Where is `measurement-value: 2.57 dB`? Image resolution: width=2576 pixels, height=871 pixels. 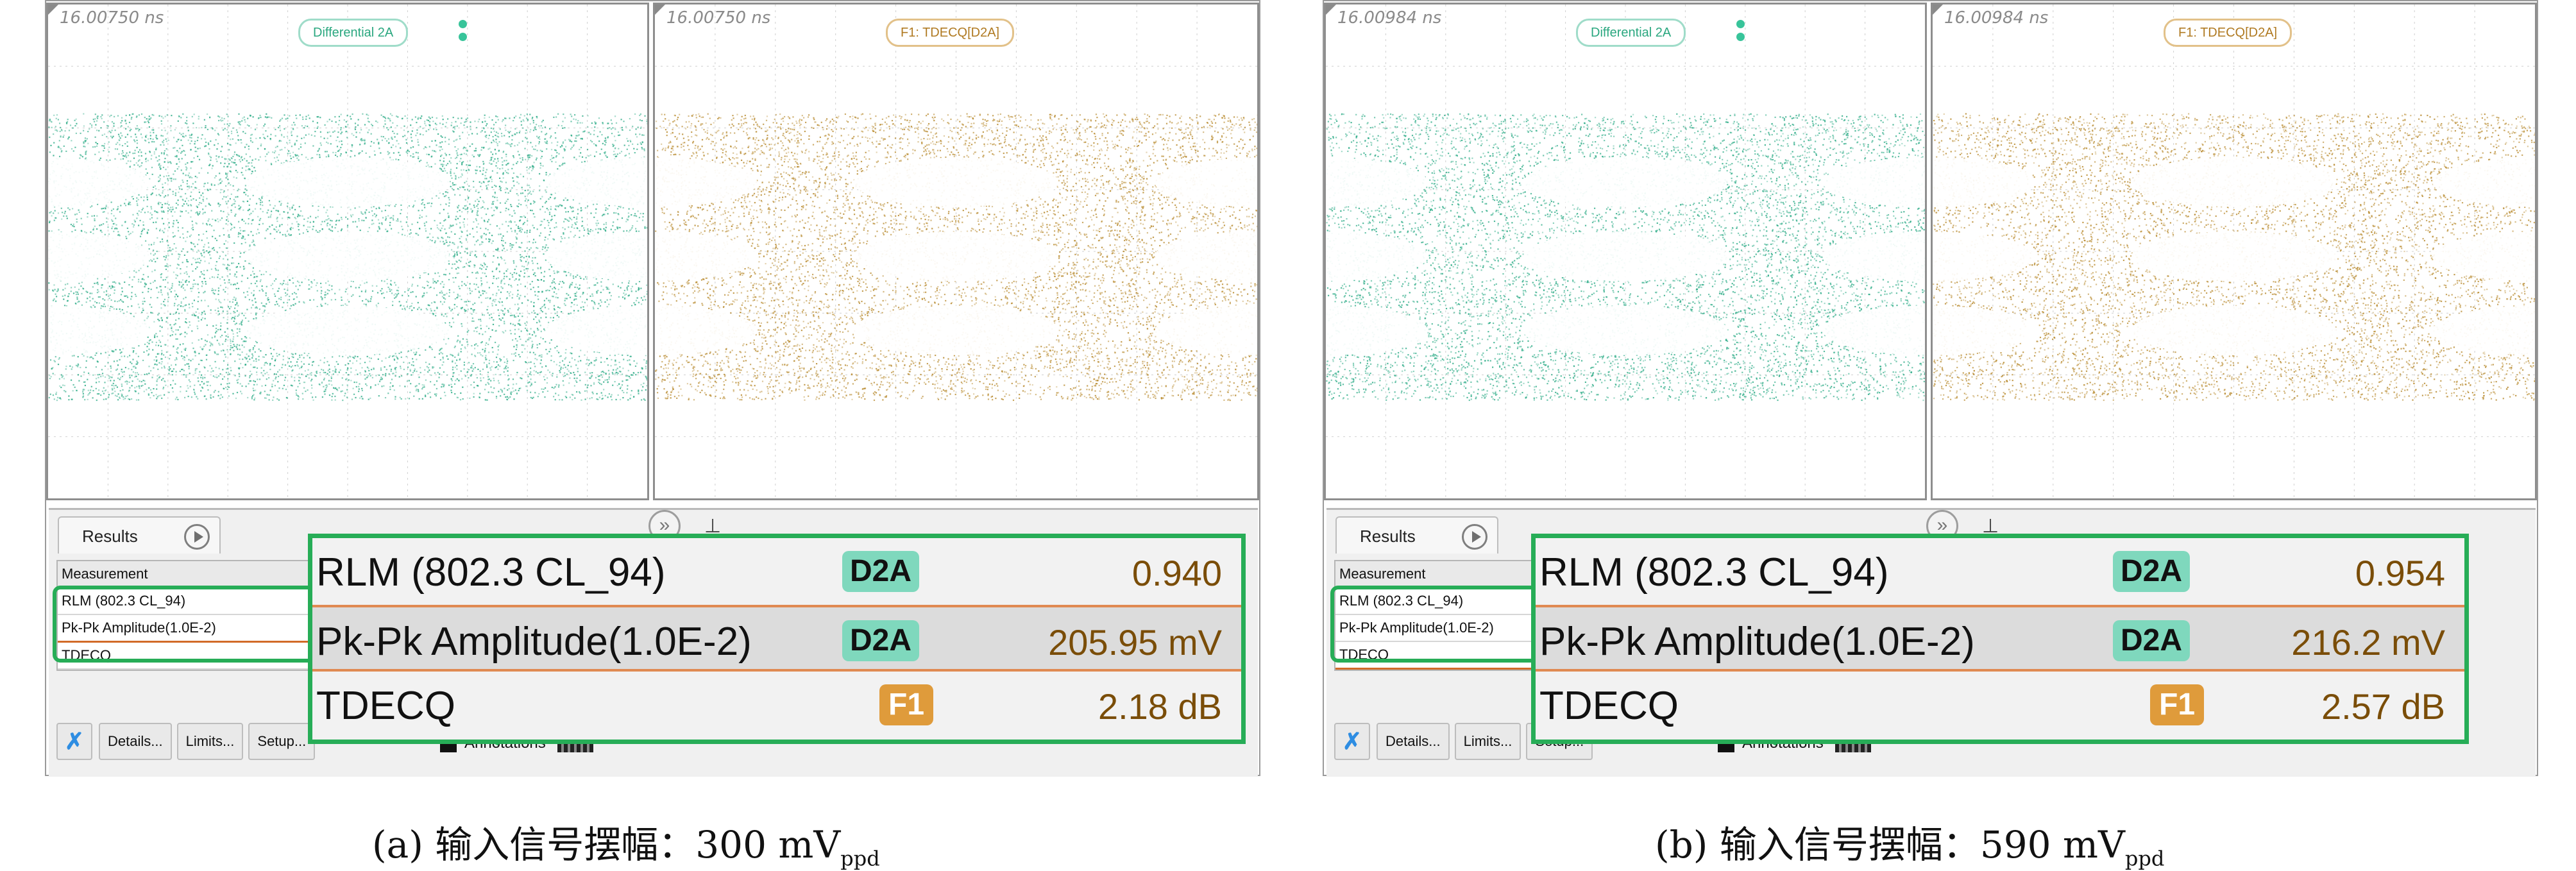
measurement-value: 2.57 dB is located at coordinates (2383, 706).